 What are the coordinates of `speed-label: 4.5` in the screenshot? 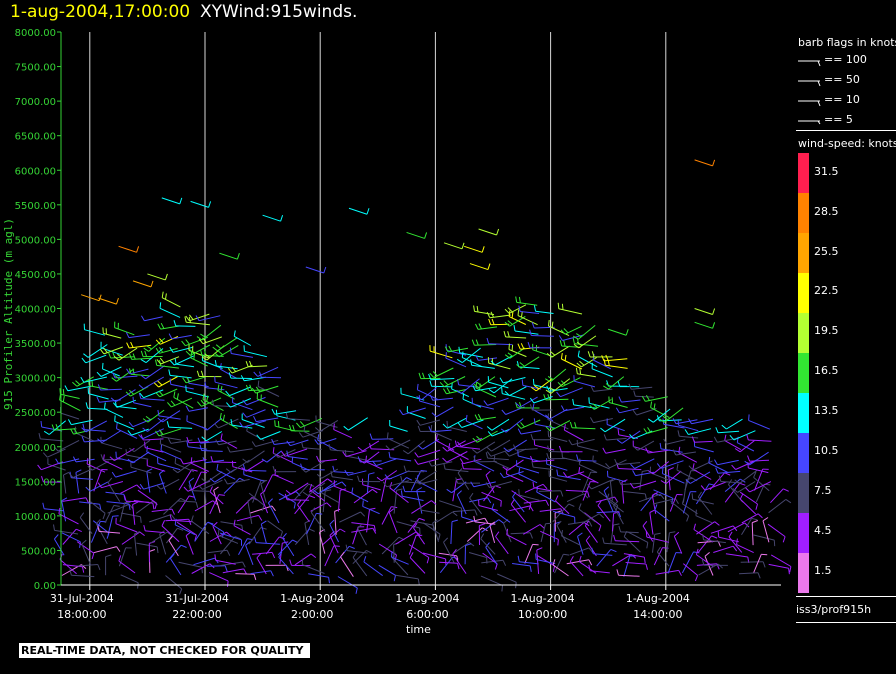 It's located at (823, 530).